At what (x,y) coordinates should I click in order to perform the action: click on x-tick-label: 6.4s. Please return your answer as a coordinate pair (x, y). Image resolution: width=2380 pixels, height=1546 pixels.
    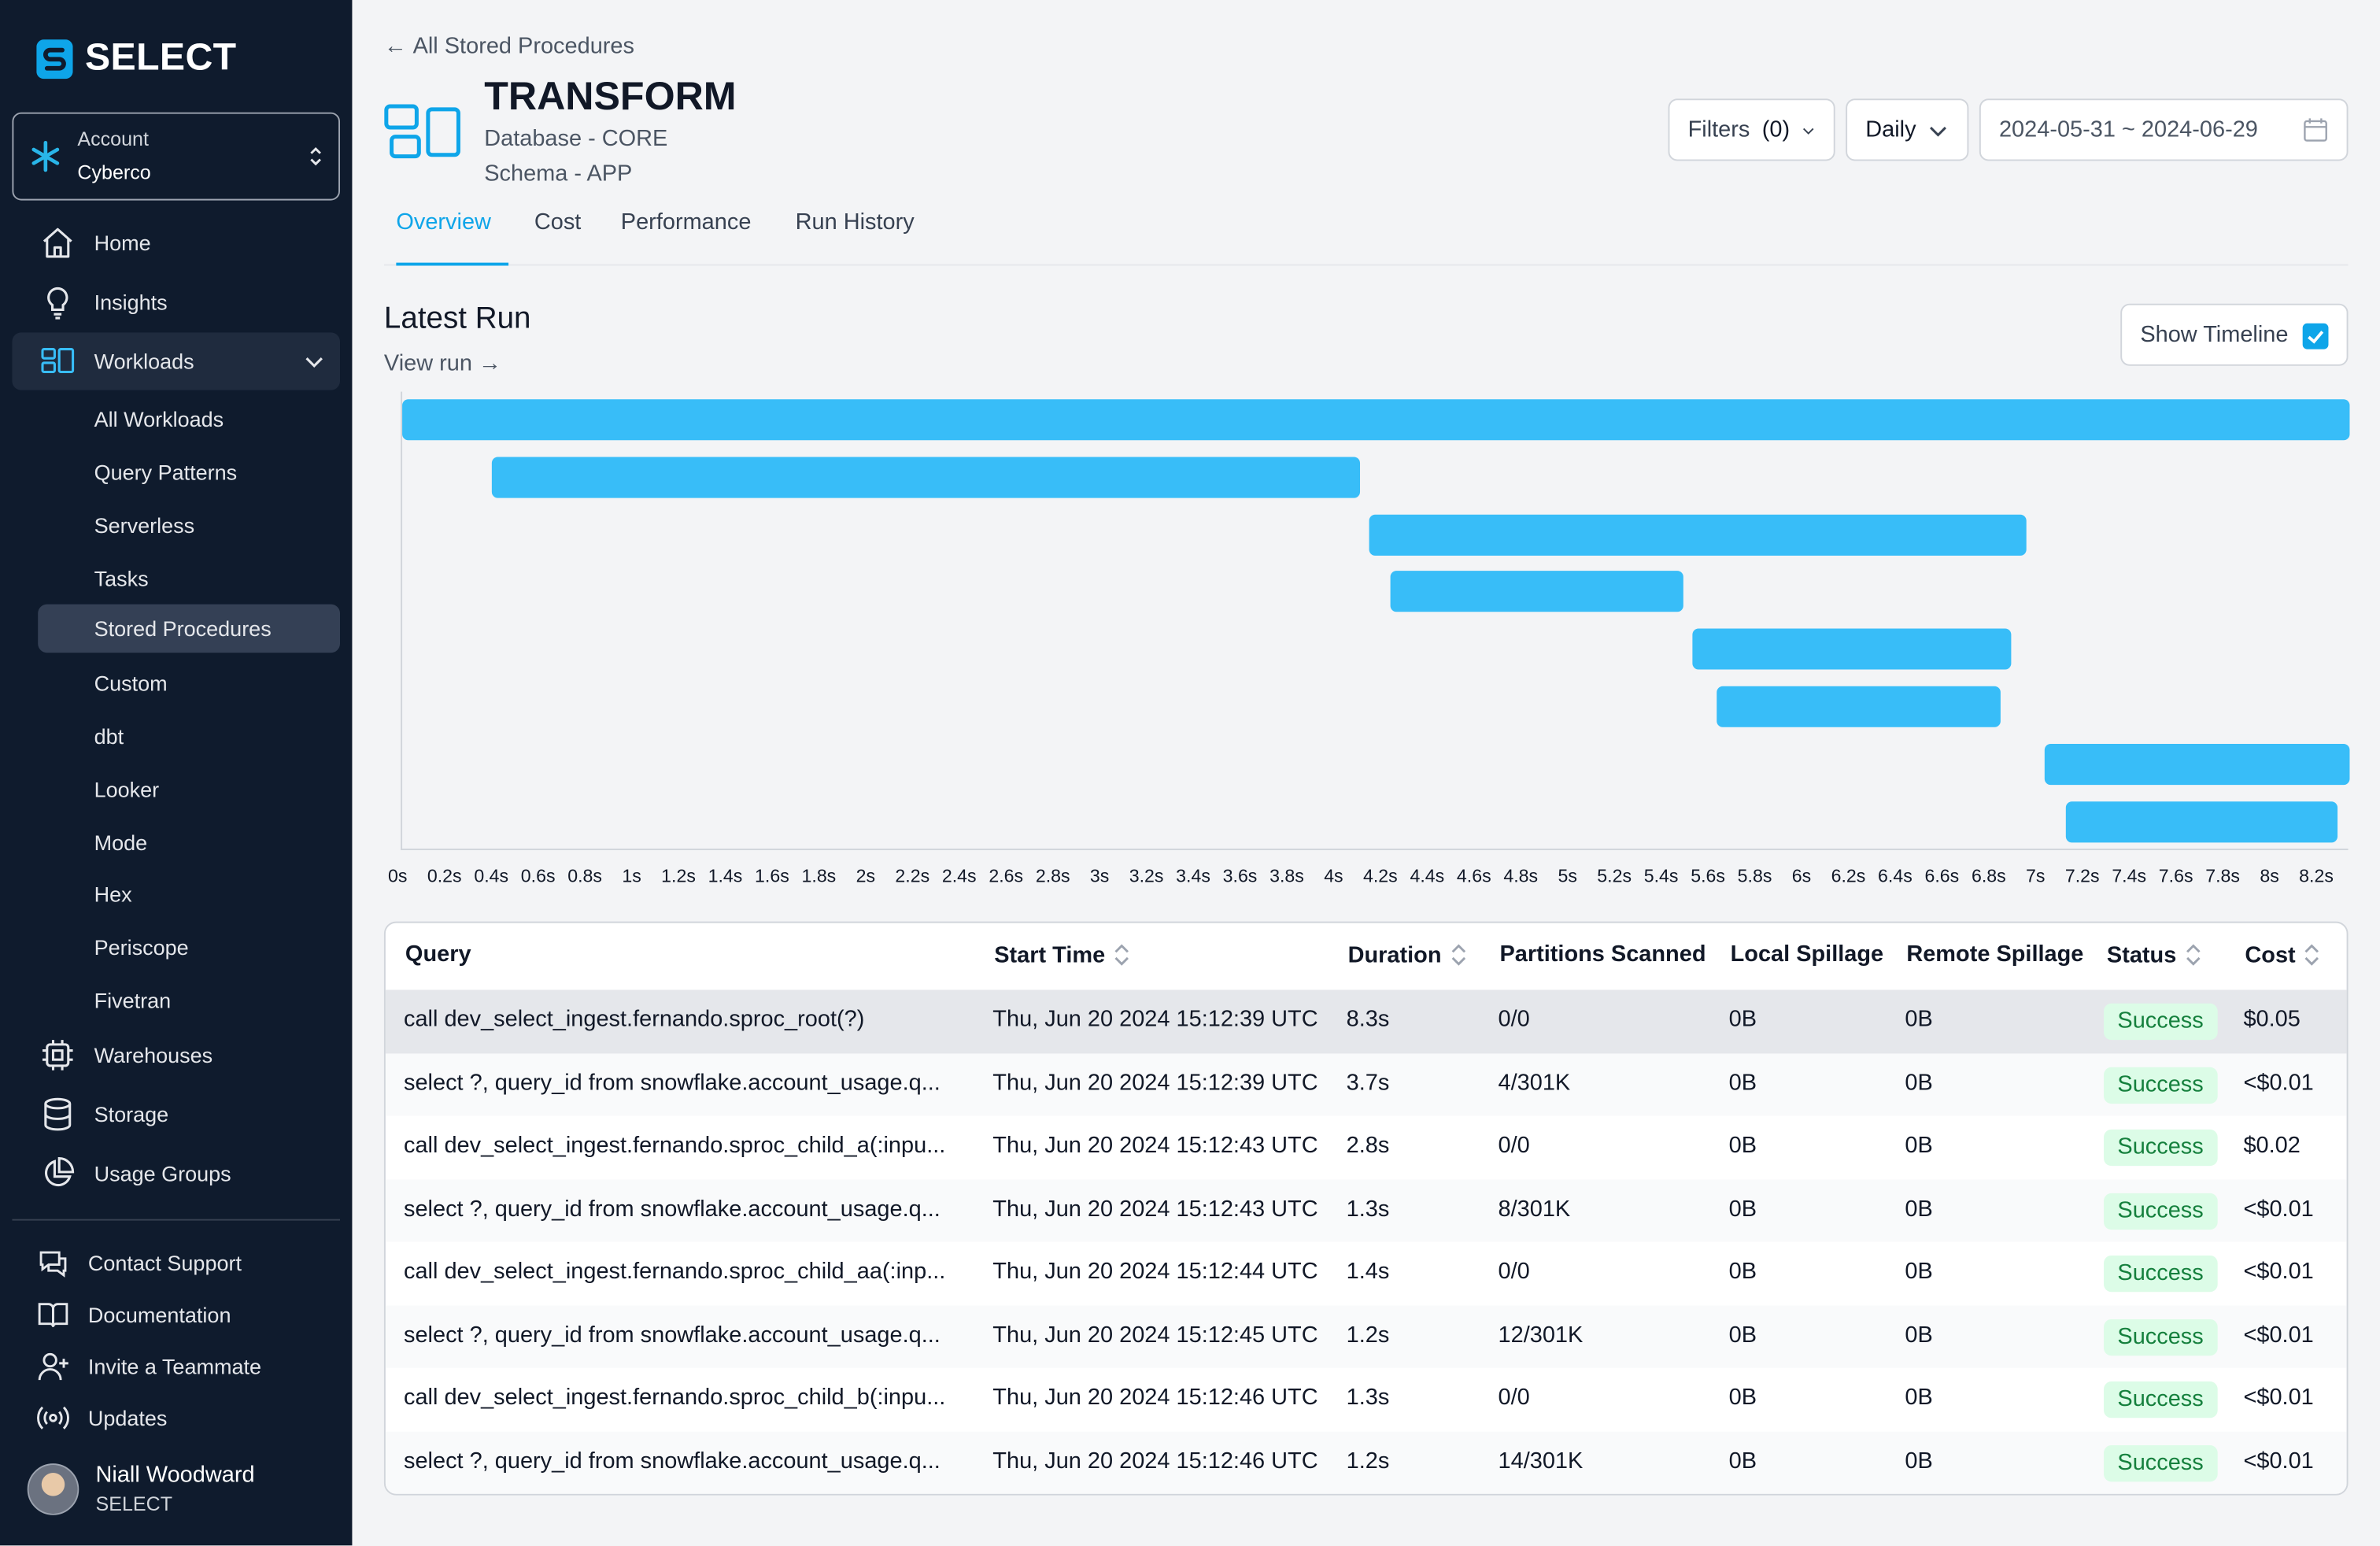
    Looking at the image, I should click on (1895, 876).